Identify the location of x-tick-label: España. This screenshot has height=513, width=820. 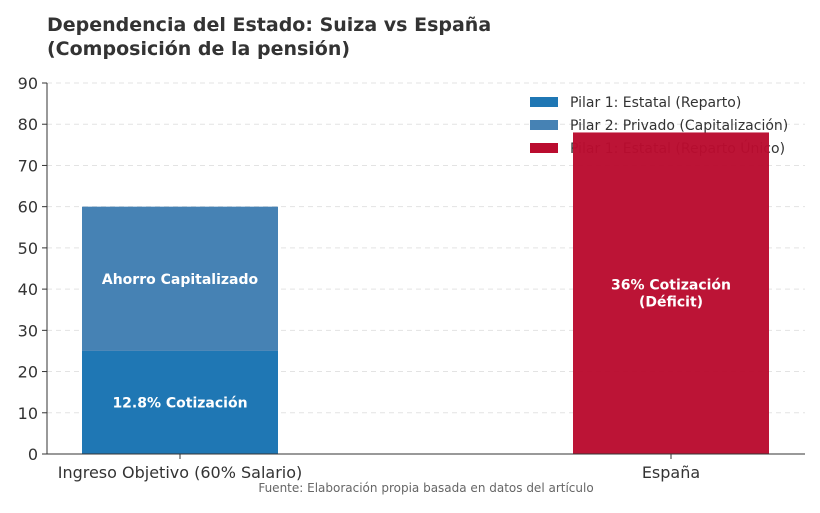
(671, 472).